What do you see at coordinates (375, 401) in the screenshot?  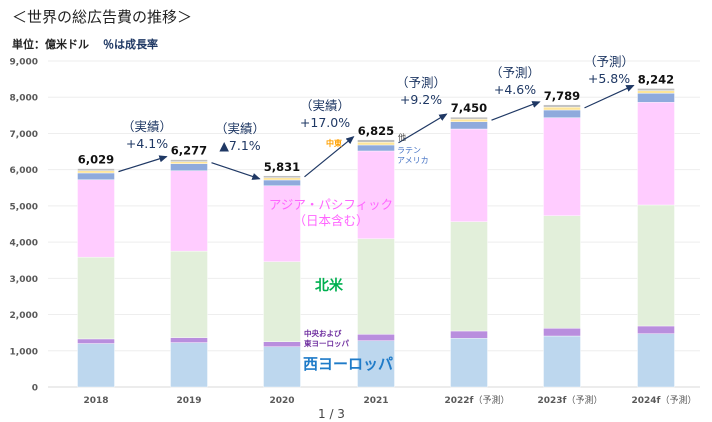 I see `x-tick-label: 2021` at bounding box center [375, 401].